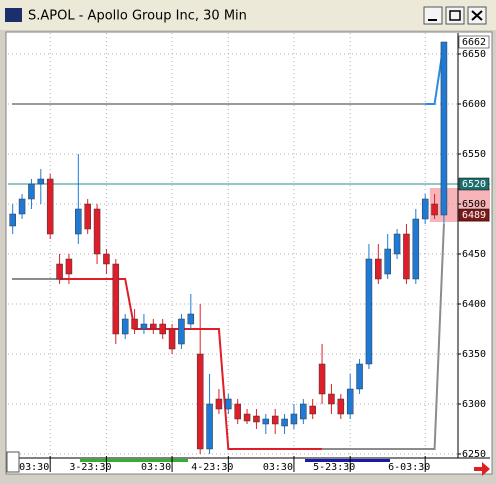 The image size is (496, 484). What do you see at coordinates (482, 469) in the screenshot?
I see `scroll-arrow` at bounding box center [482, 469].